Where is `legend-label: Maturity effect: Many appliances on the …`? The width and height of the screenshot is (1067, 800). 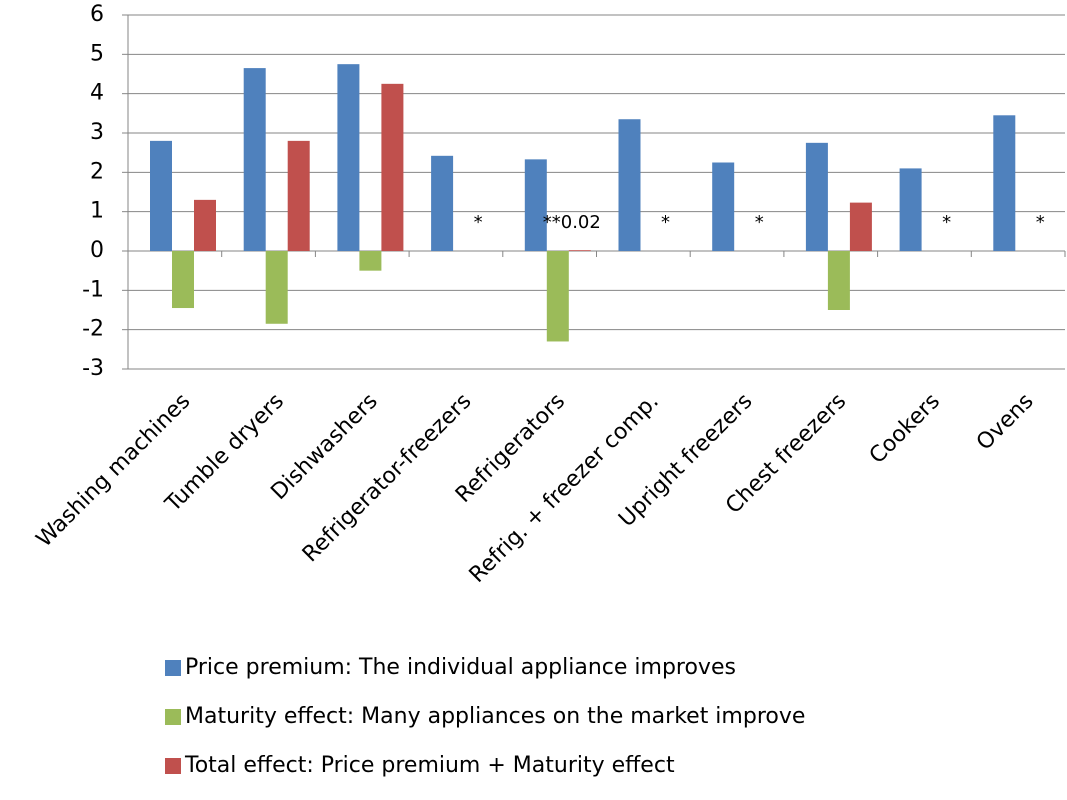
legend-label: Maturity effect: Many appliances on the … is located at coordinates (495, 716).